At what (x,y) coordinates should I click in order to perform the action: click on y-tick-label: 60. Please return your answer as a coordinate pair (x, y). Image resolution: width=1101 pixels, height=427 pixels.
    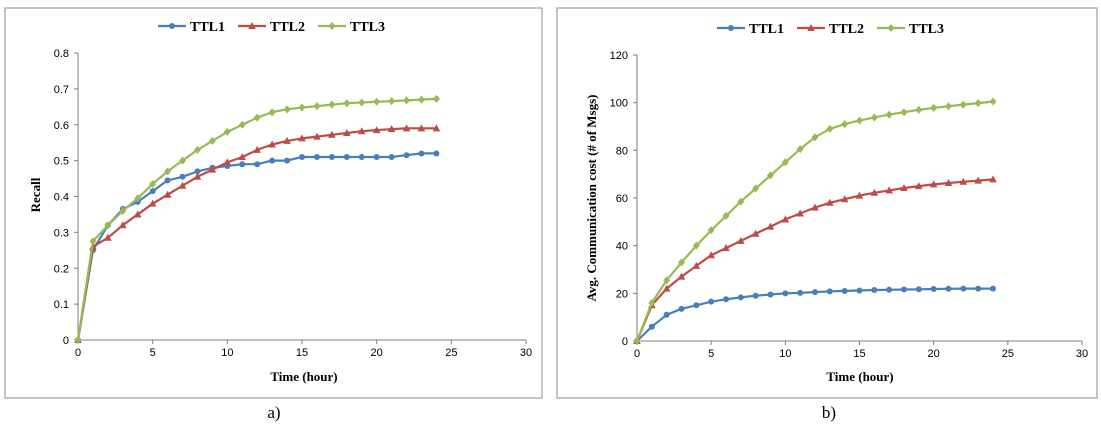
    Looking at the image, I should click on (622, 199).